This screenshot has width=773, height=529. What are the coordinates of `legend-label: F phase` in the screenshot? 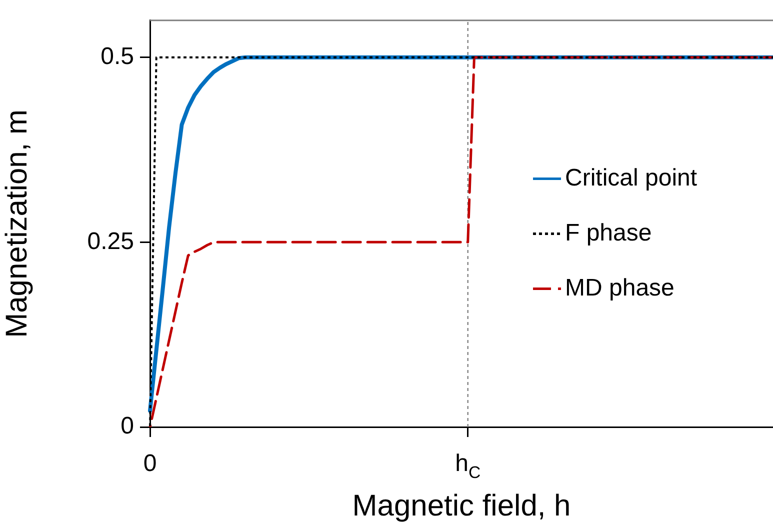 It's located at (608, 232).